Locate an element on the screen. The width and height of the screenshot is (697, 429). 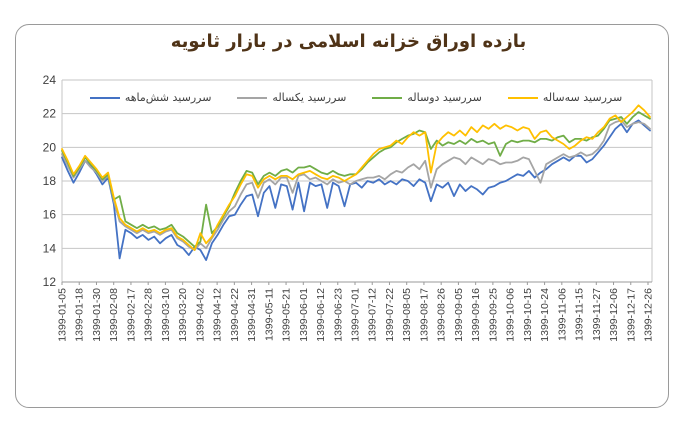
x-axis-tick-label: 1399-12-17 is located at coordinates (631, 315).